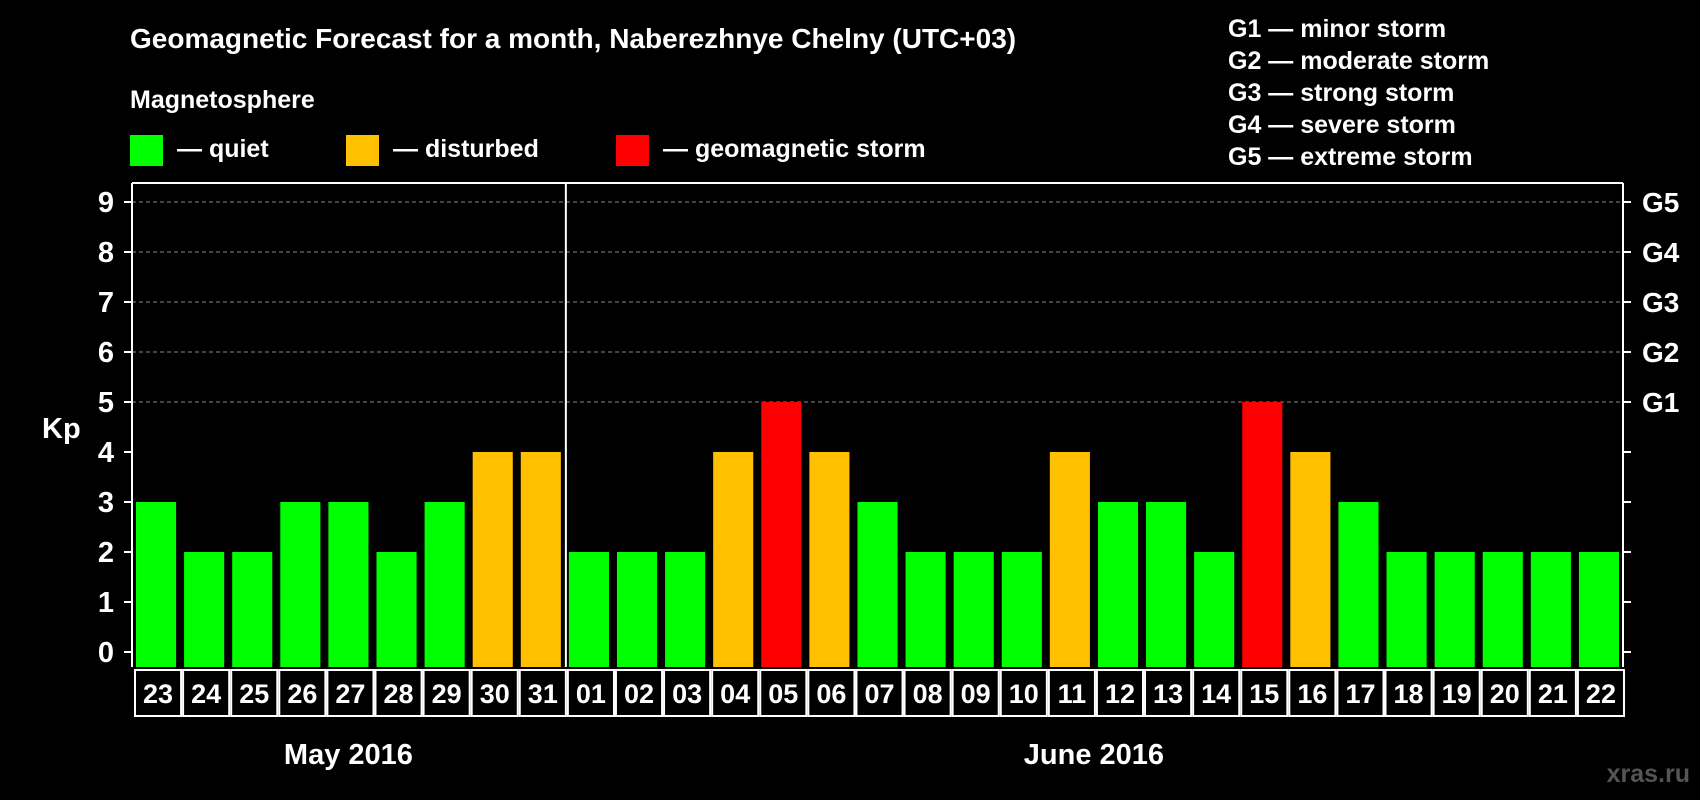 The image size is (1700, 800). I want to click on legend-label: — geomagnetic storm, so click(794, 149).